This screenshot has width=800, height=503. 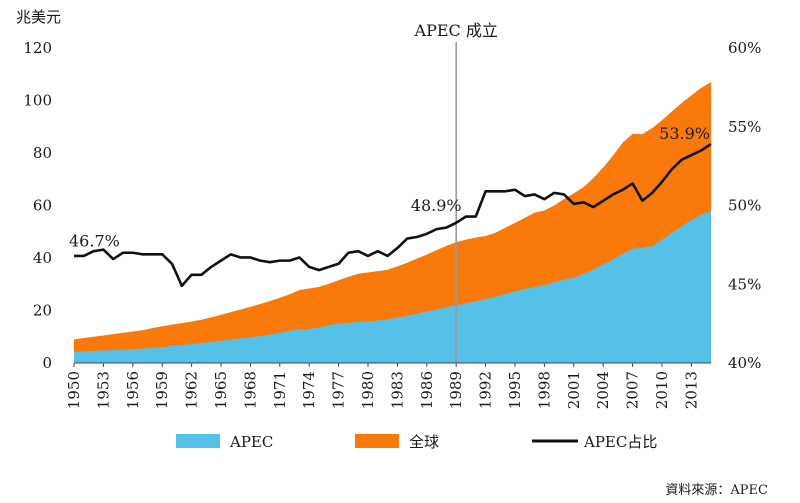 I want to click on legend-item: 全球, so click(x=397, y=442).